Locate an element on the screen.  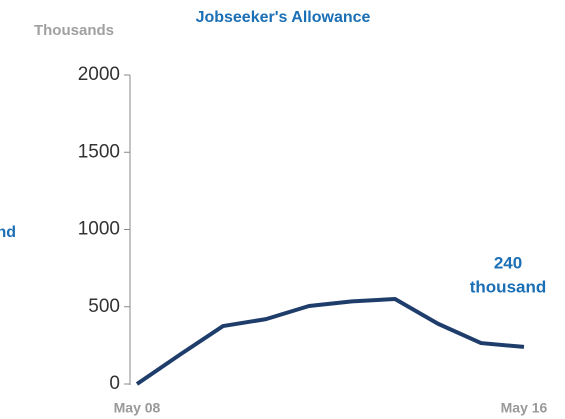
side-note: nd is located at coordinates (8, 232).